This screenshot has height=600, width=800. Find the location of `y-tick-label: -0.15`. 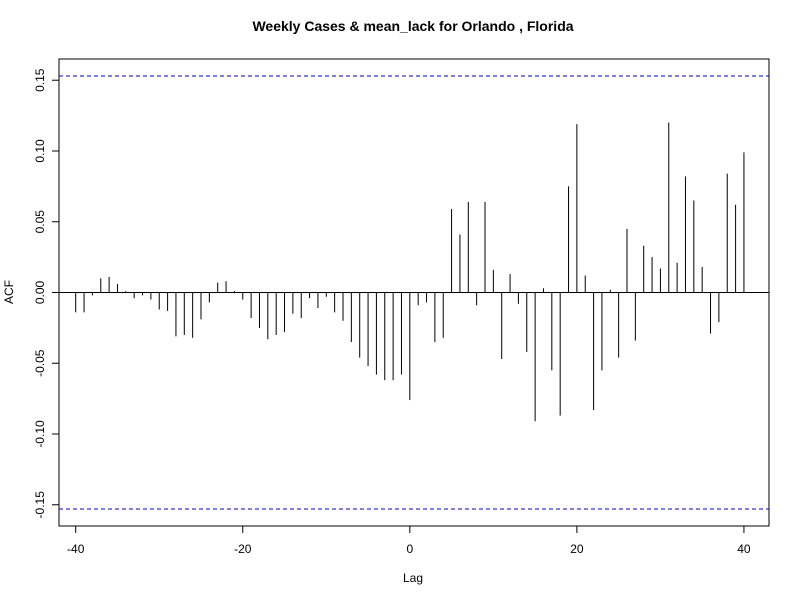

y-tick-label: -0.15 is located at coordinates (40, 505).